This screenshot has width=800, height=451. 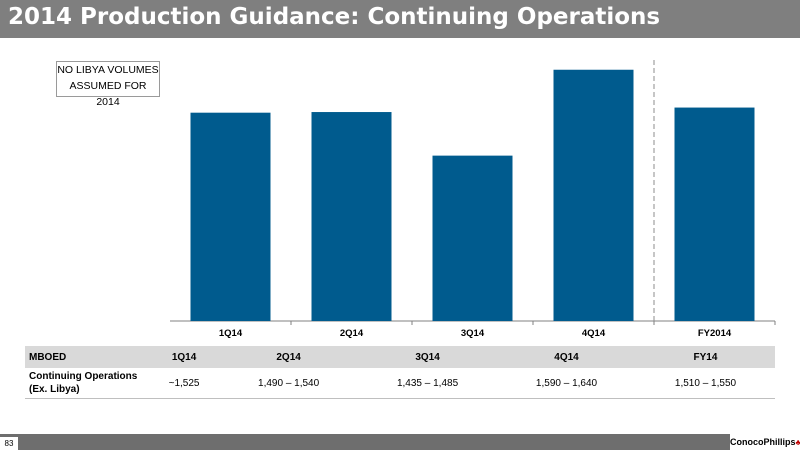 What do you see at coordinates (797, 442) in the screenshot?
I see `logo-mark-icon: ♣` at bounding box center [797, 442].